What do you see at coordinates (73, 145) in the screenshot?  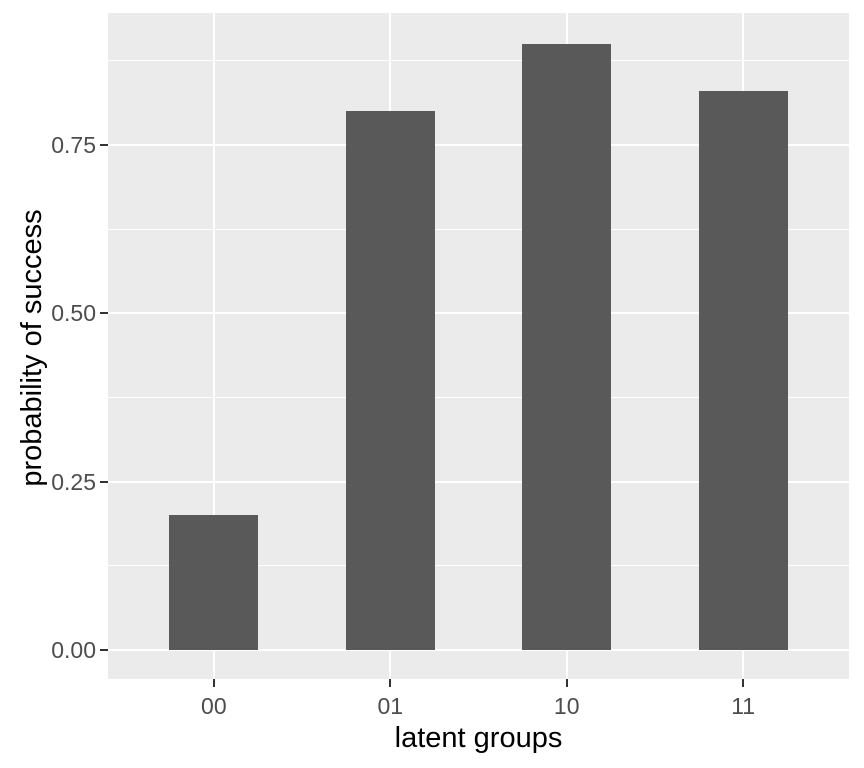 I see `y-tick-label: 0.75` at bounding box center [73, 145].